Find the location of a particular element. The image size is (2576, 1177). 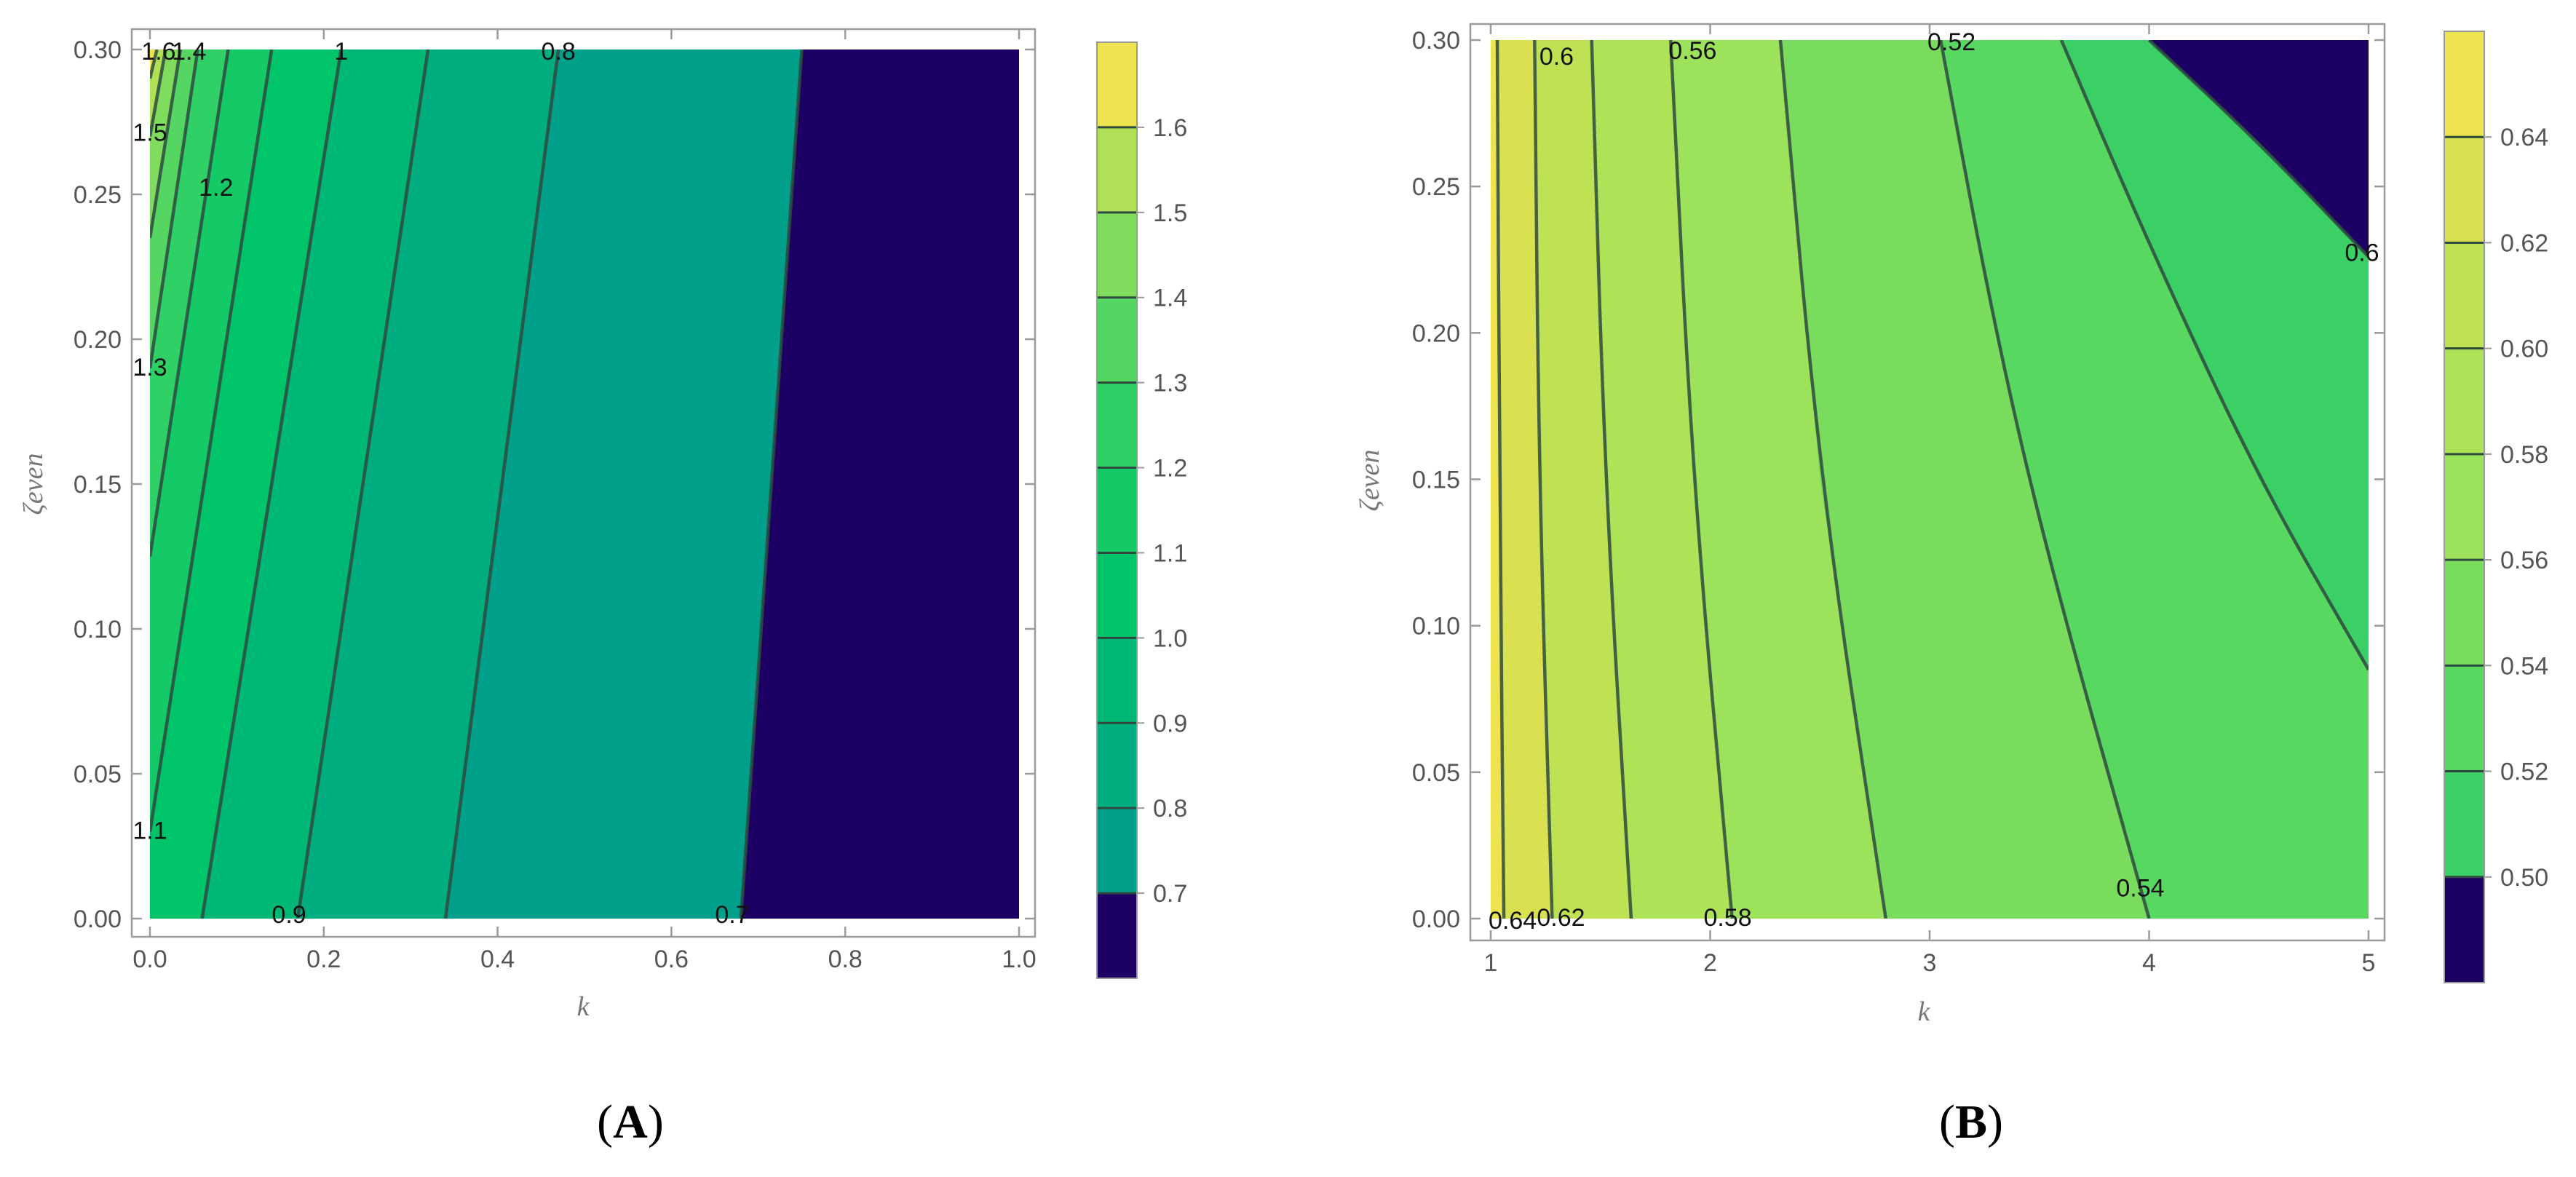

contour-label: 0.62 is located at coordinates (1561, 918).